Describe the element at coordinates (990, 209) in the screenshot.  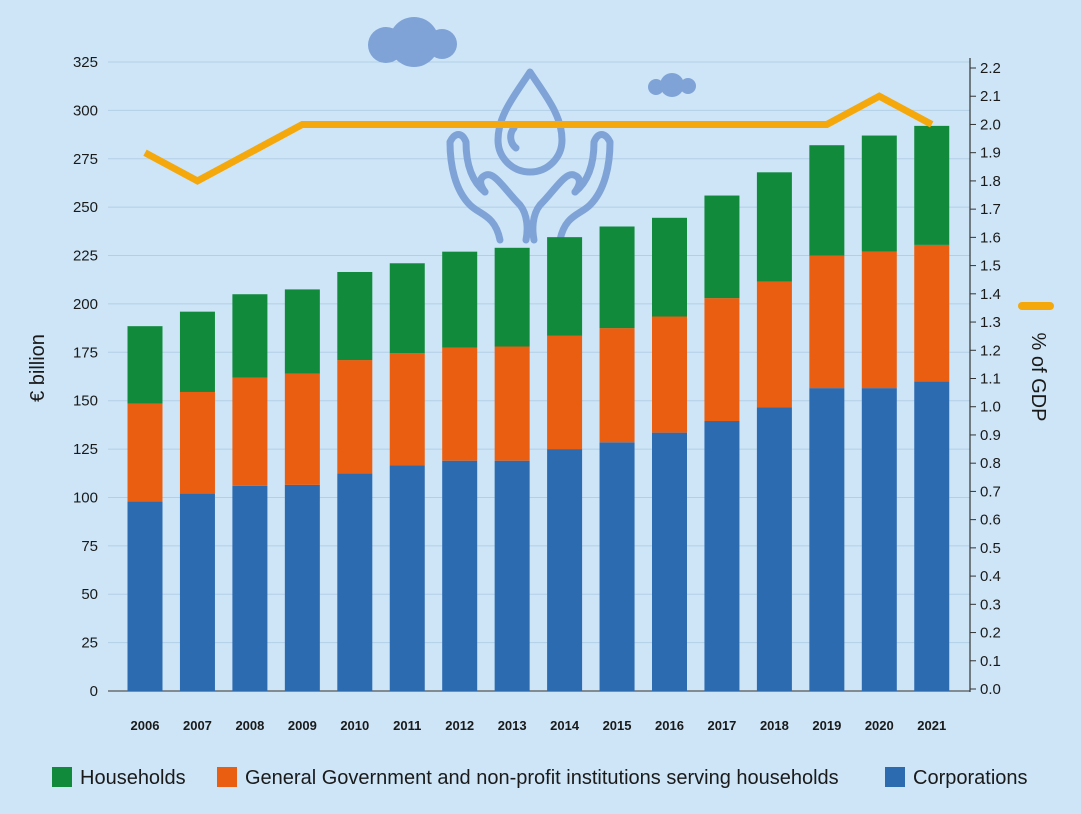
I see `y2-tick-label: 1.7` at that location.